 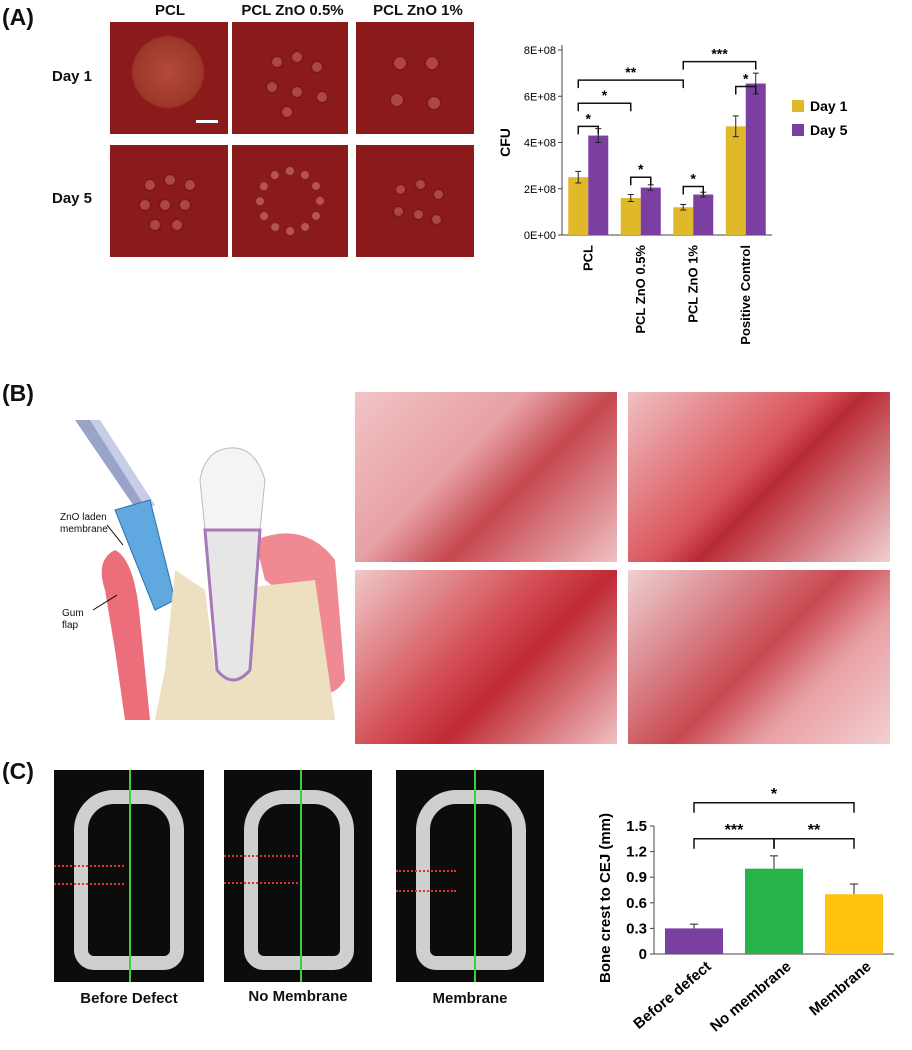 What do you see at coordinates (636, 877) in the screenshot?
I see `y-tick-label: 0.9` at bounding box center [636, 877].